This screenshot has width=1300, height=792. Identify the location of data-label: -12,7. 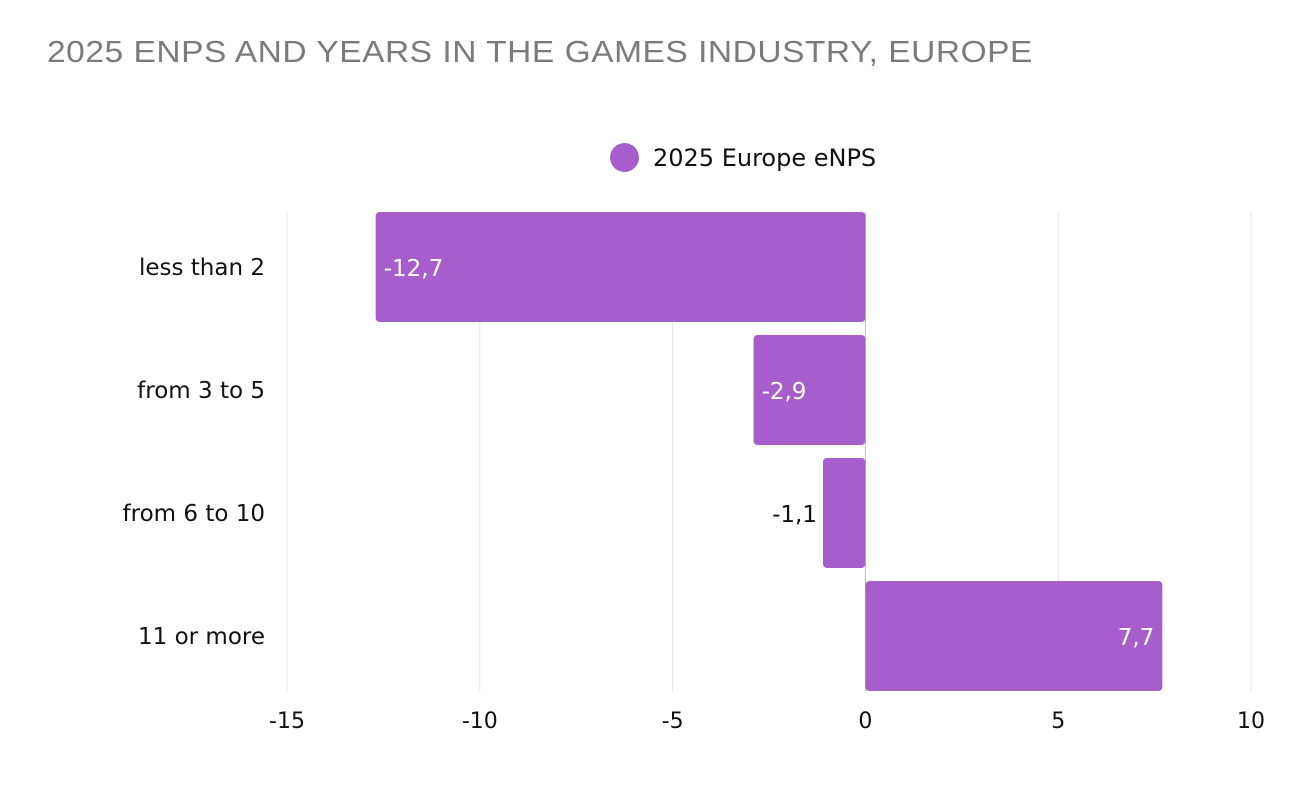
(414, 269).